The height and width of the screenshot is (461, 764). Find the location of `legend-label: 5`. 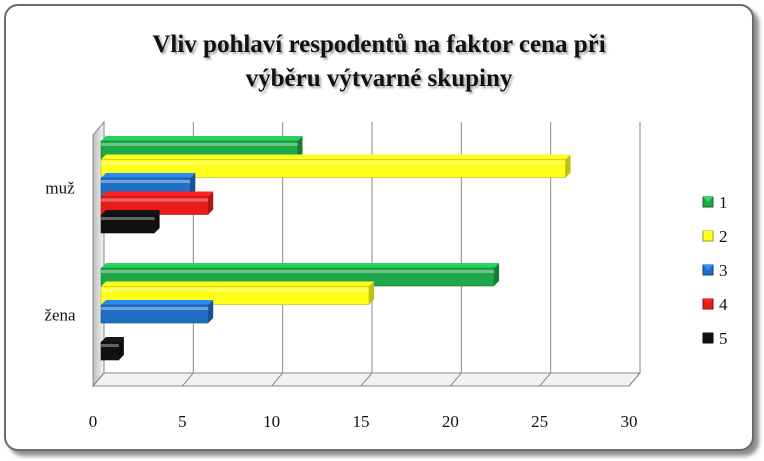

legend-label: 5 is located at coordinates (723, 338).